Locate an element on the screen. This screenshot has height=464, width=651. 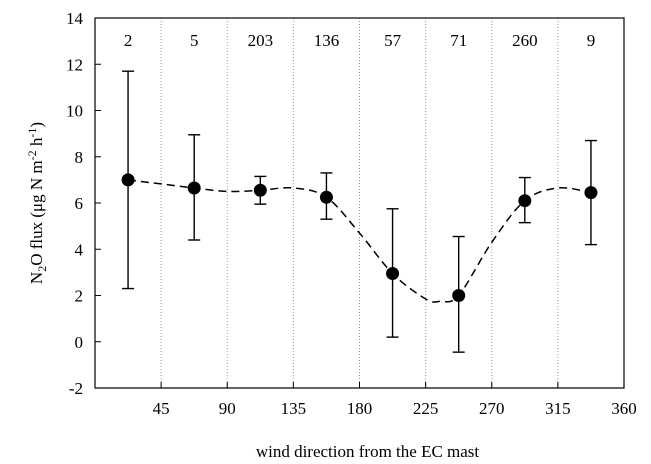
sample-count-label: 57 is located at coordinates (393, 40).